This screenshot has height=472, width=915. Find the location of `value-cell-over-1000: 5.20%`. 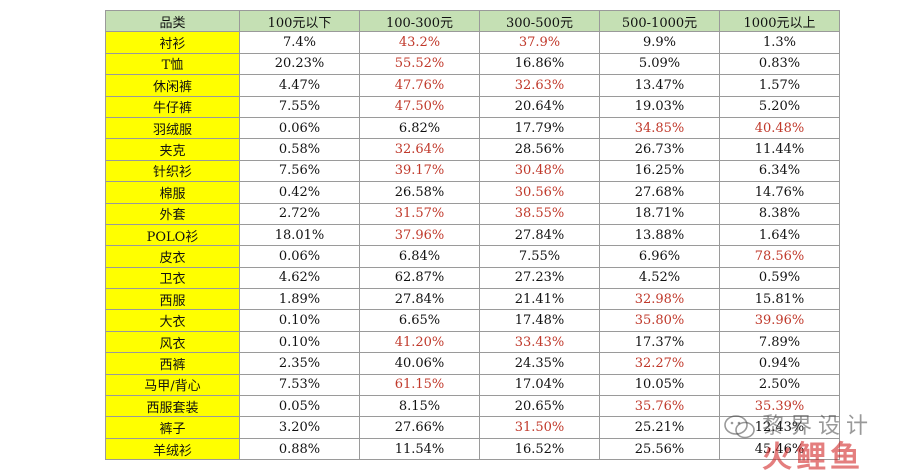

value-cell-over-1000: 5.20% is located at coordinates (779, 106).